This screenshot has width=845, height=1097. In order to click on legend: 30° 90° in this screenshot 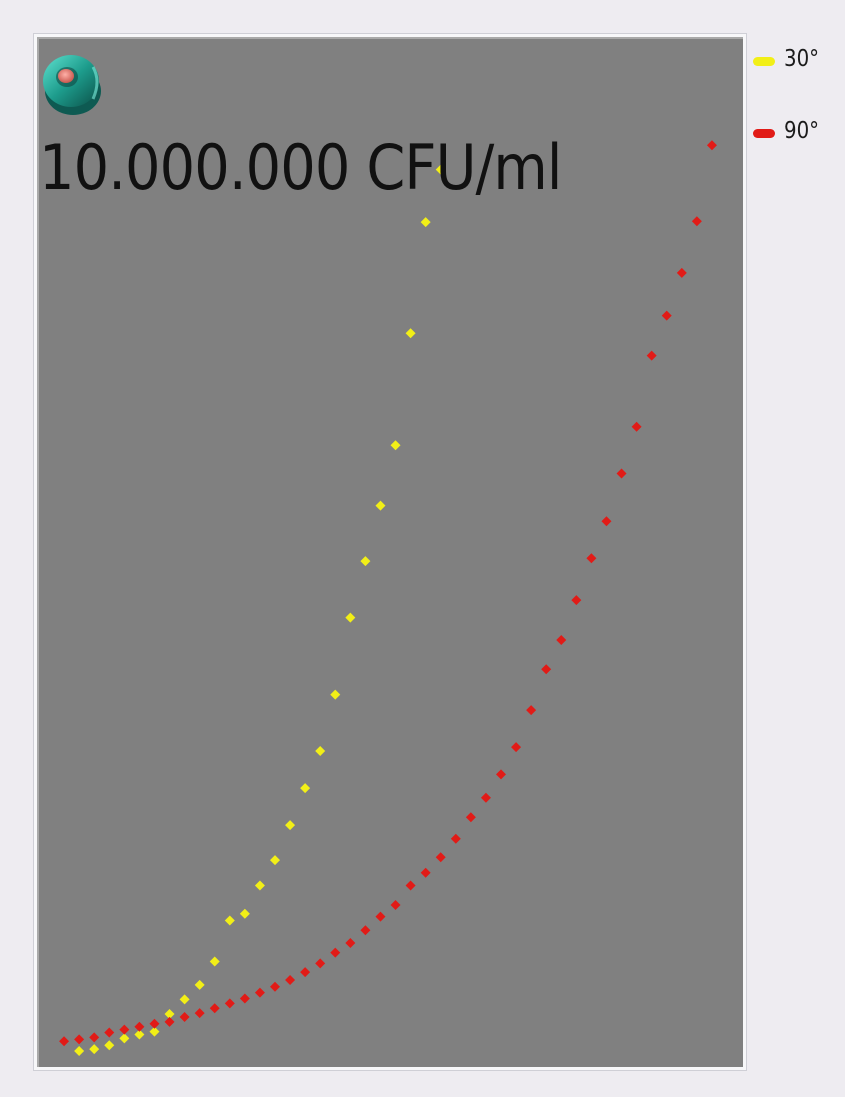, I will do `click(795, 118)`.